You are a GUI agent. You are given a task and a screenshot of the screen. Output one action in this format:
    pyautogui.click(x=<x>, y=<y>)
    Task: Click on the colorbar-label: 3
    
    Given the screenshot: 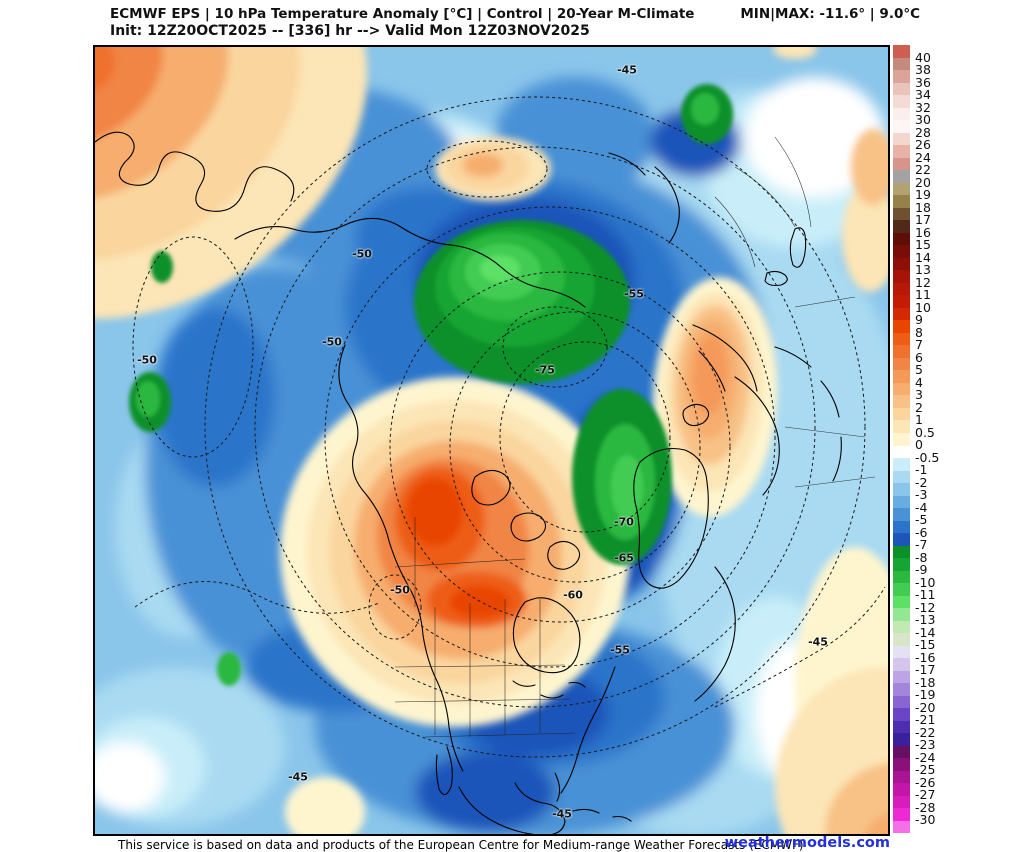 What is the action you would take?
    pyautogui.click(x=919, y=395)
    